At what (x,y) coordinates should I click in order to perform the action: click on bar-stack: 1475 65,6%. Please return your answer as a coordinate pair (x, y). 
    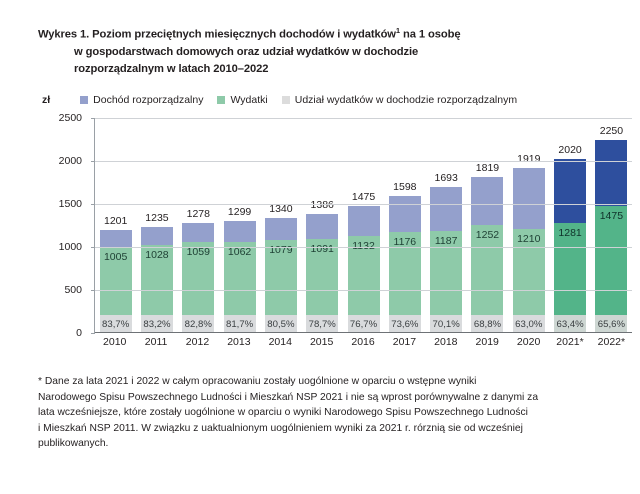
    Looking at the image, I should click on (611, 236).